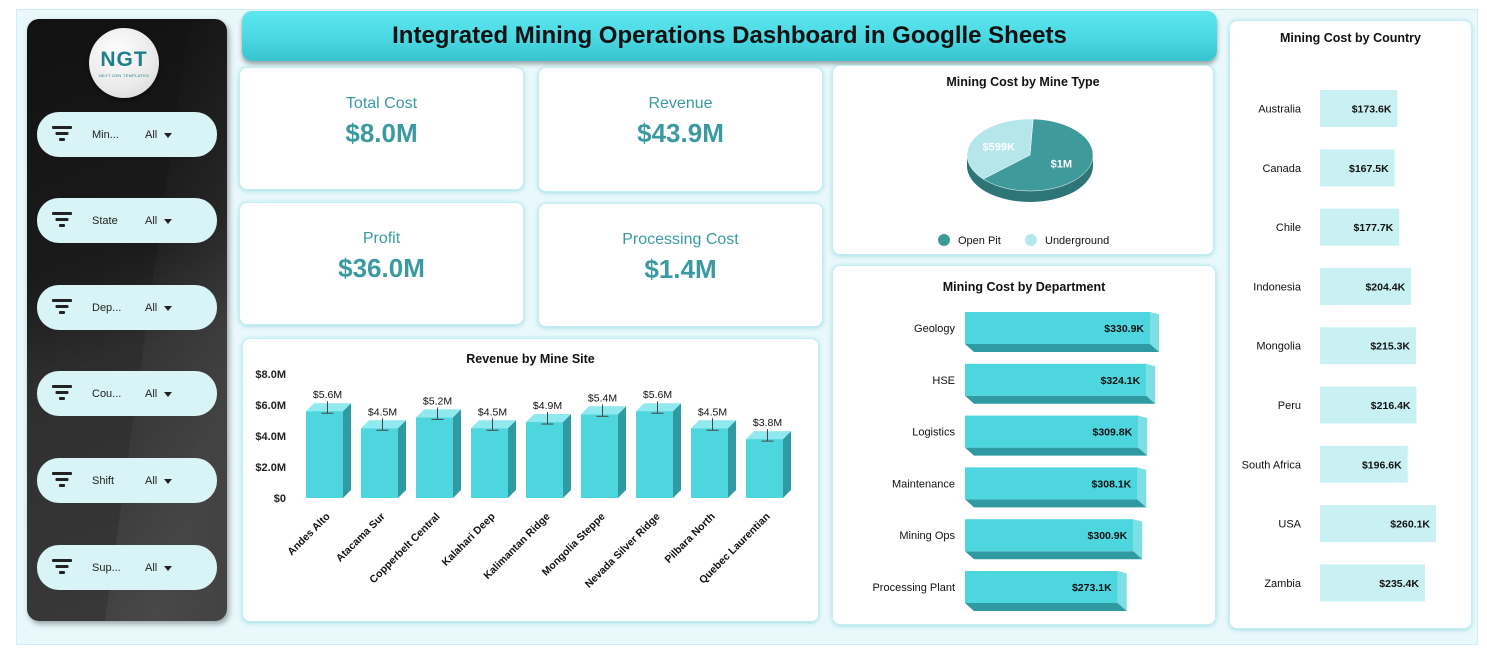 This screenshot has width=1487, height=667. Describe the element at coordinates (270, 468) in the screenshot. I see `y-tick-label: $2.0M` at that location.